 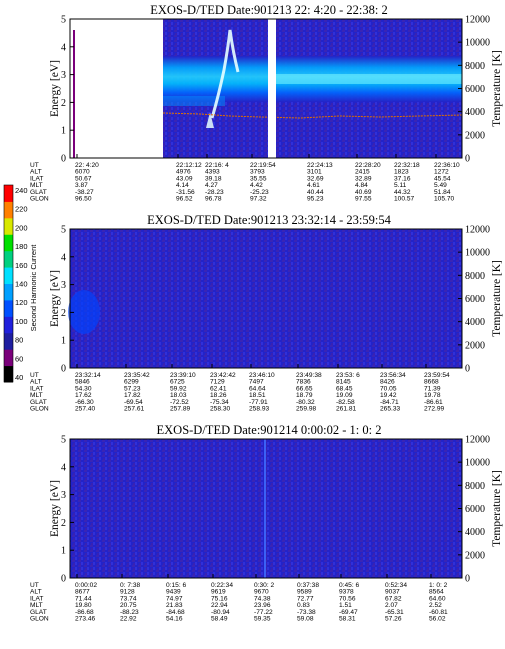 I want to click on table-cell: 32.69, so click(x=315, y=178).